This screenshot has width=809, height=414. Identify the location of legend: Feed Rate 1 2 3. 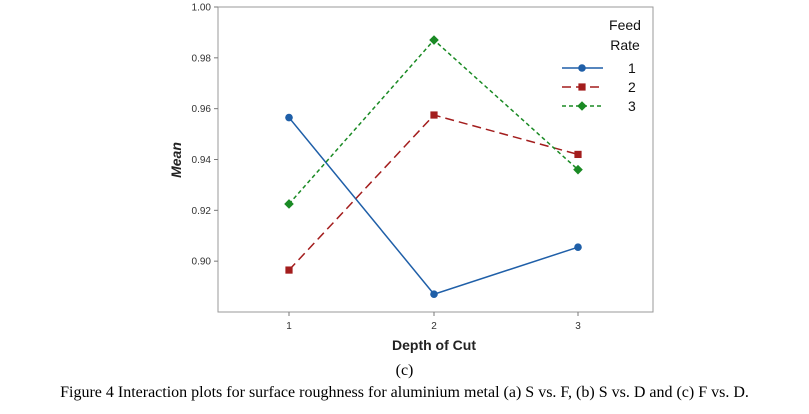
(601, 65).